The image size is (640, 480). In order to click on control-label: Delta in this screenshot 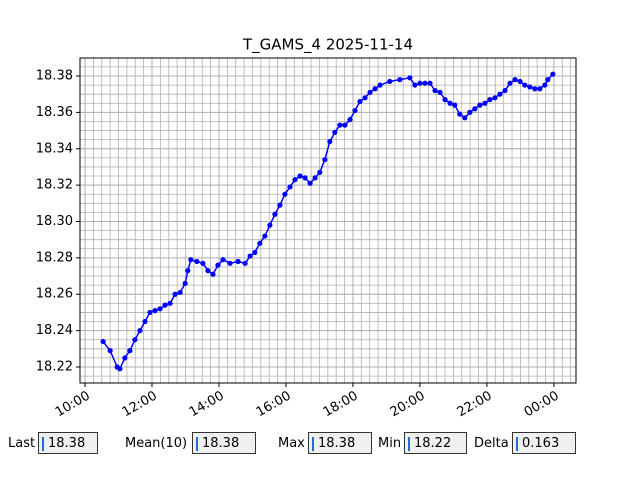, I will do `click(491, 443)`.